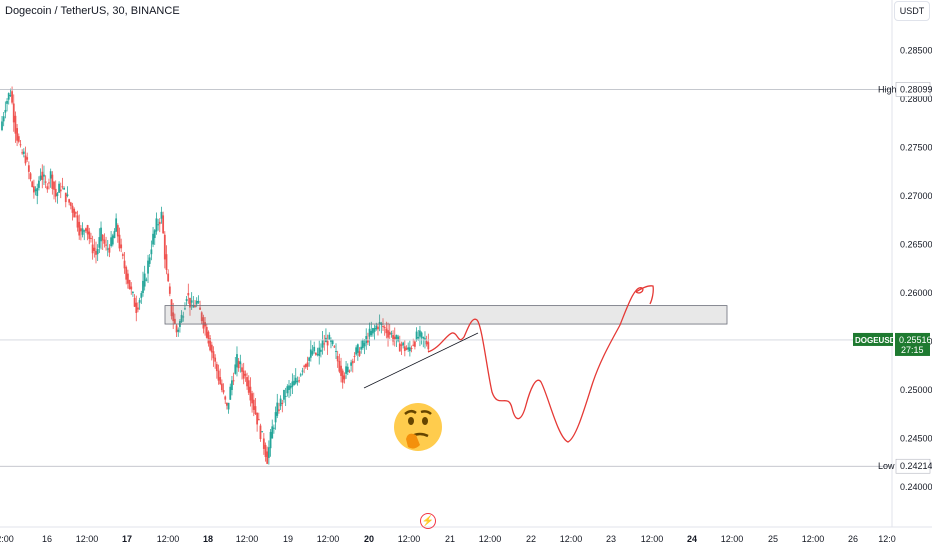 This screenshot has height=555, width=932. I want to click on low-label: Low, so click(886, 466).